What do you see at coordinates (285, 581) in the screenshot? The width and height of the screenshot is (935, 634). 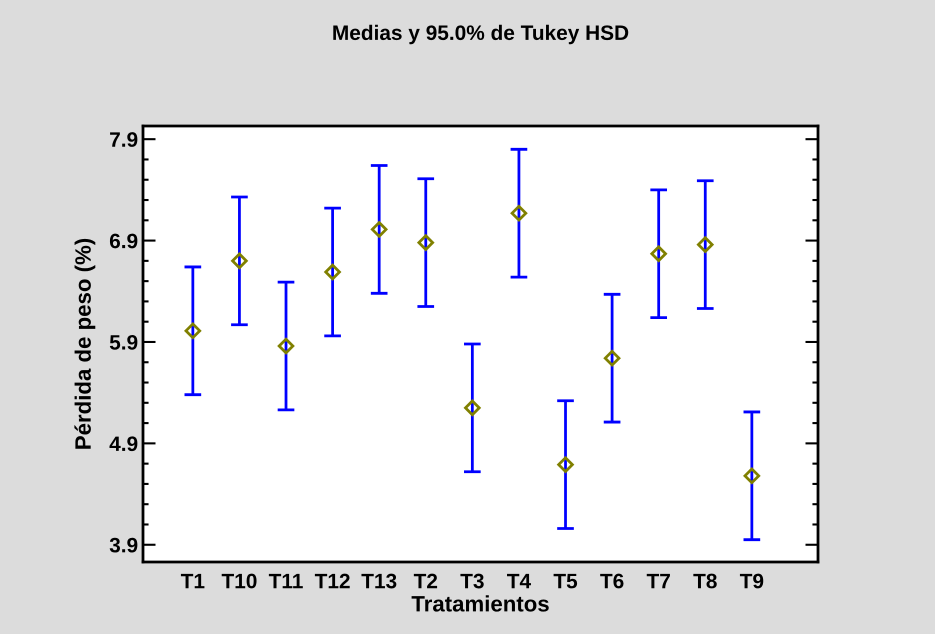 I see `x-tick-label: T11` at bounding box center [285, 581].